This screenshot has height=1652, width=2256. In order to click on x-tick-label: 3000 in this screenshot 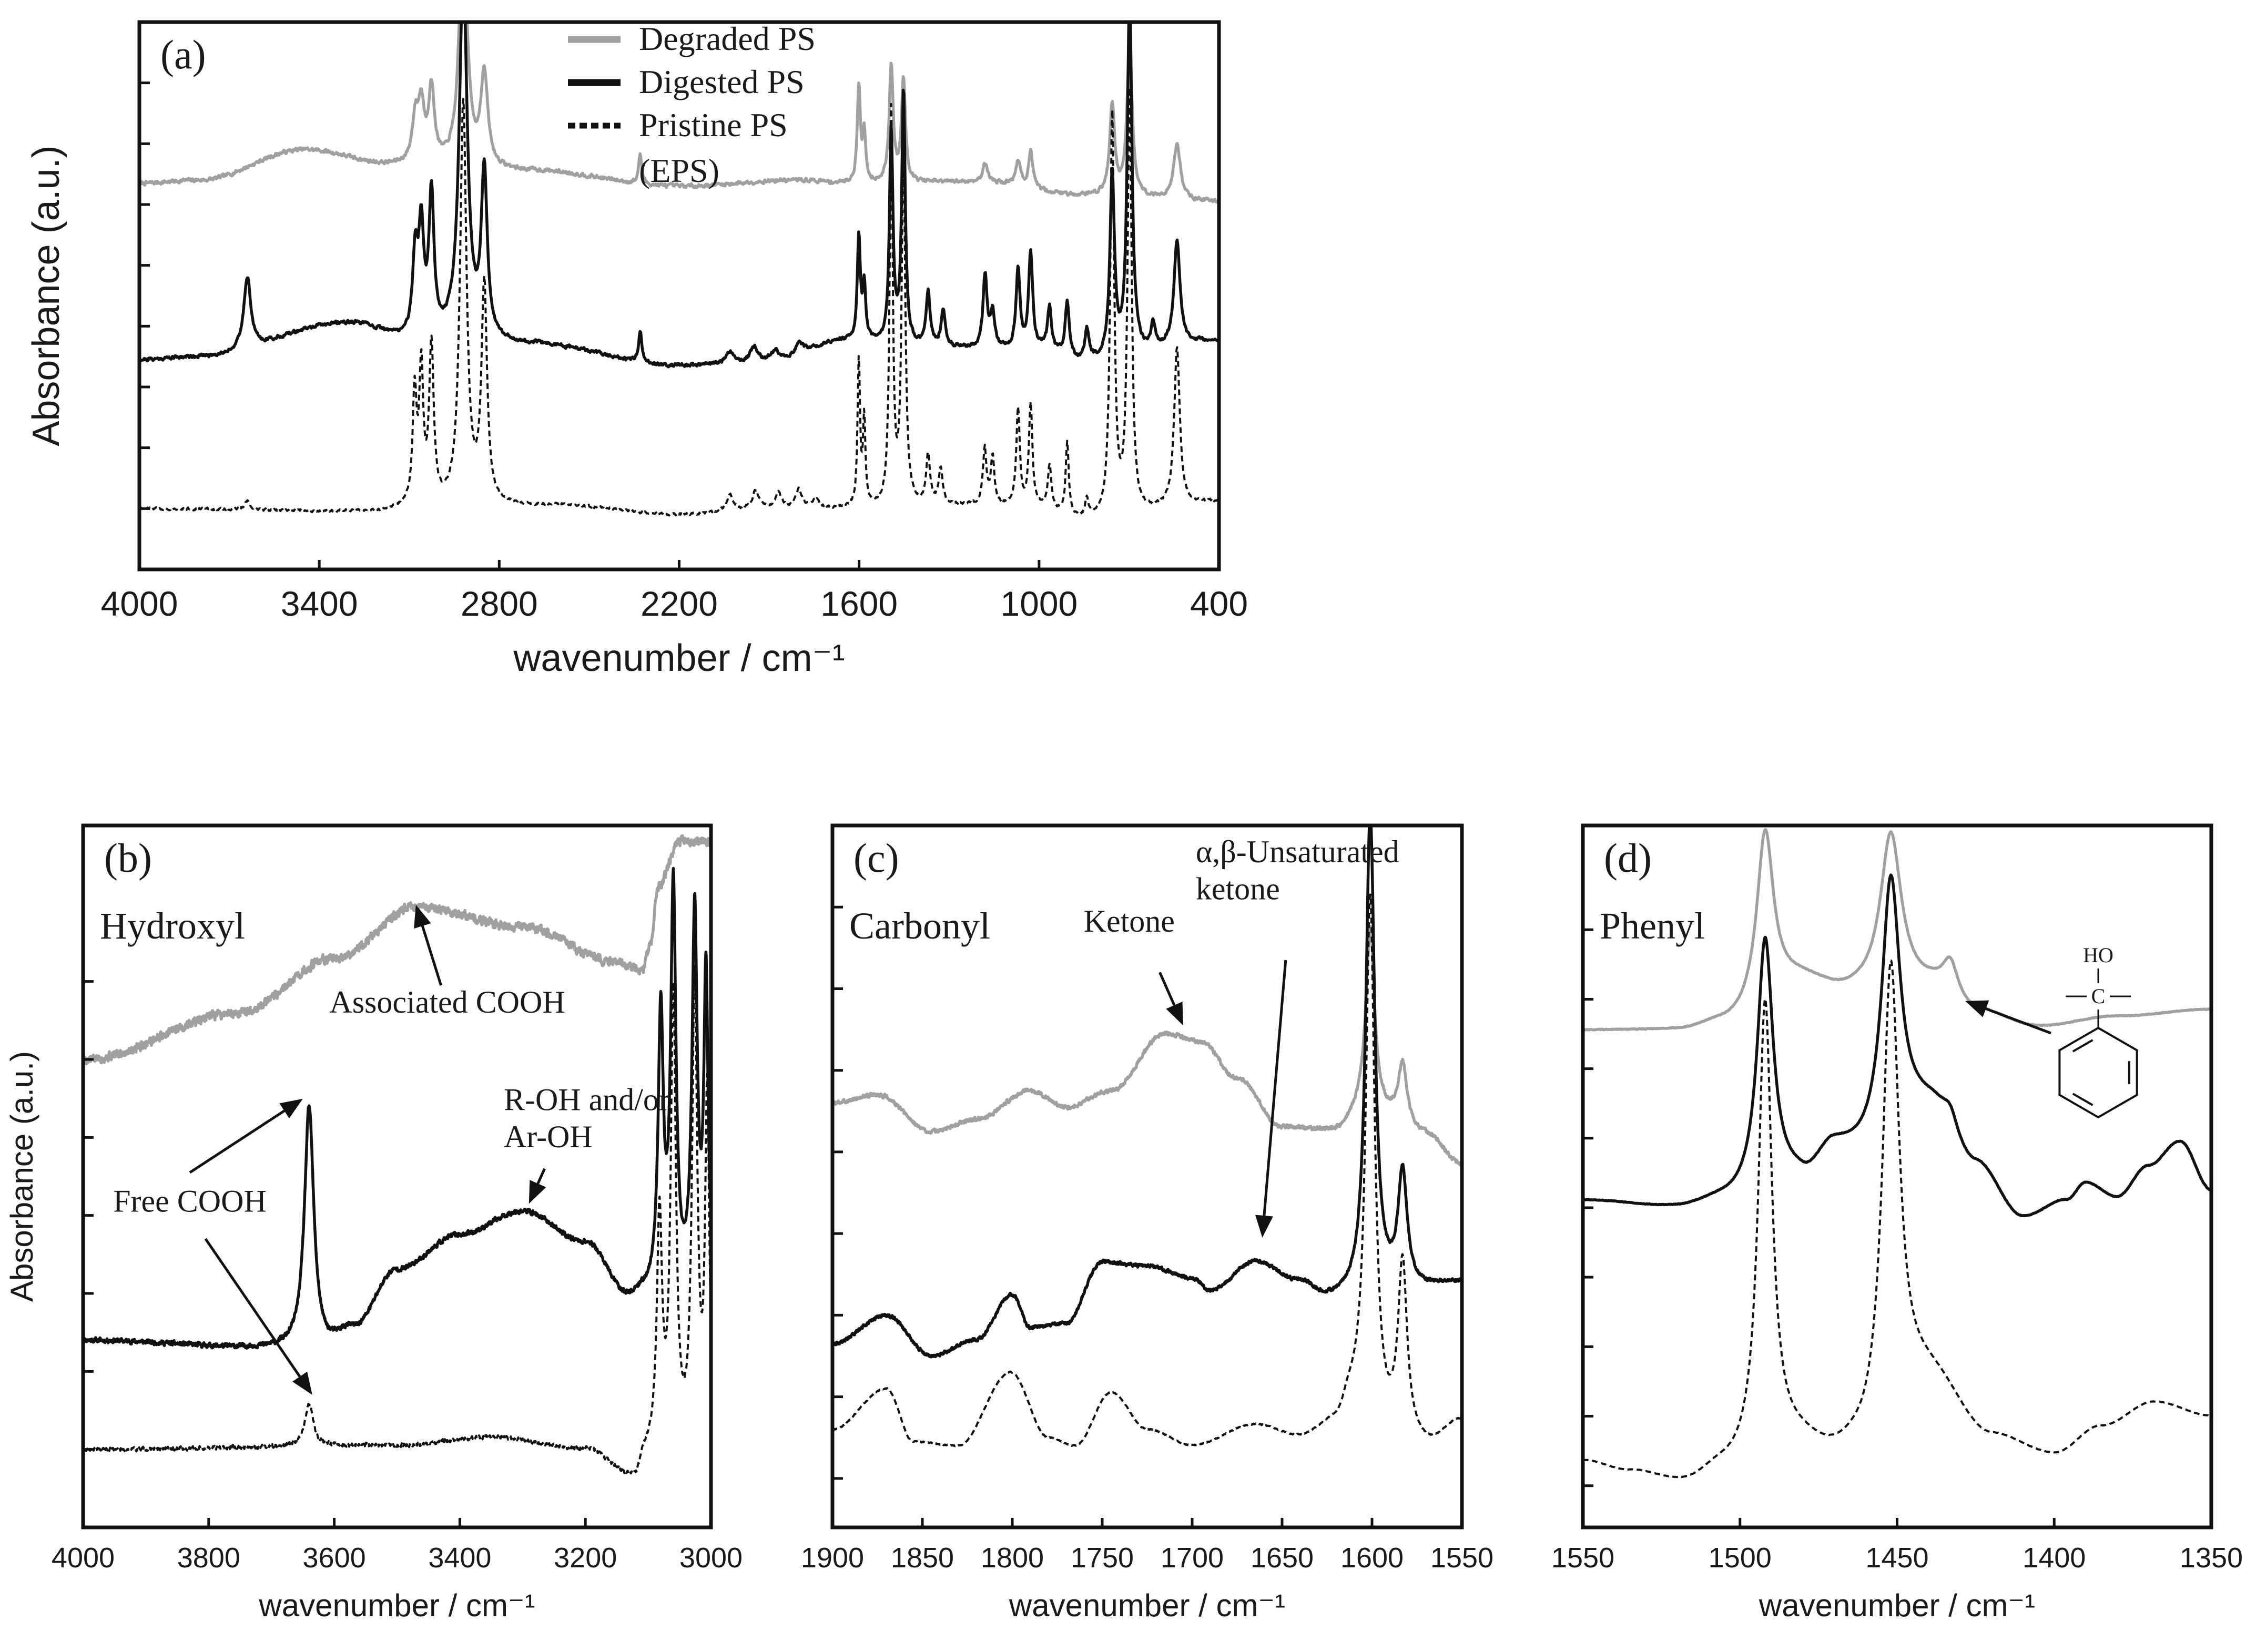, I will do `click(711, 1558)`.